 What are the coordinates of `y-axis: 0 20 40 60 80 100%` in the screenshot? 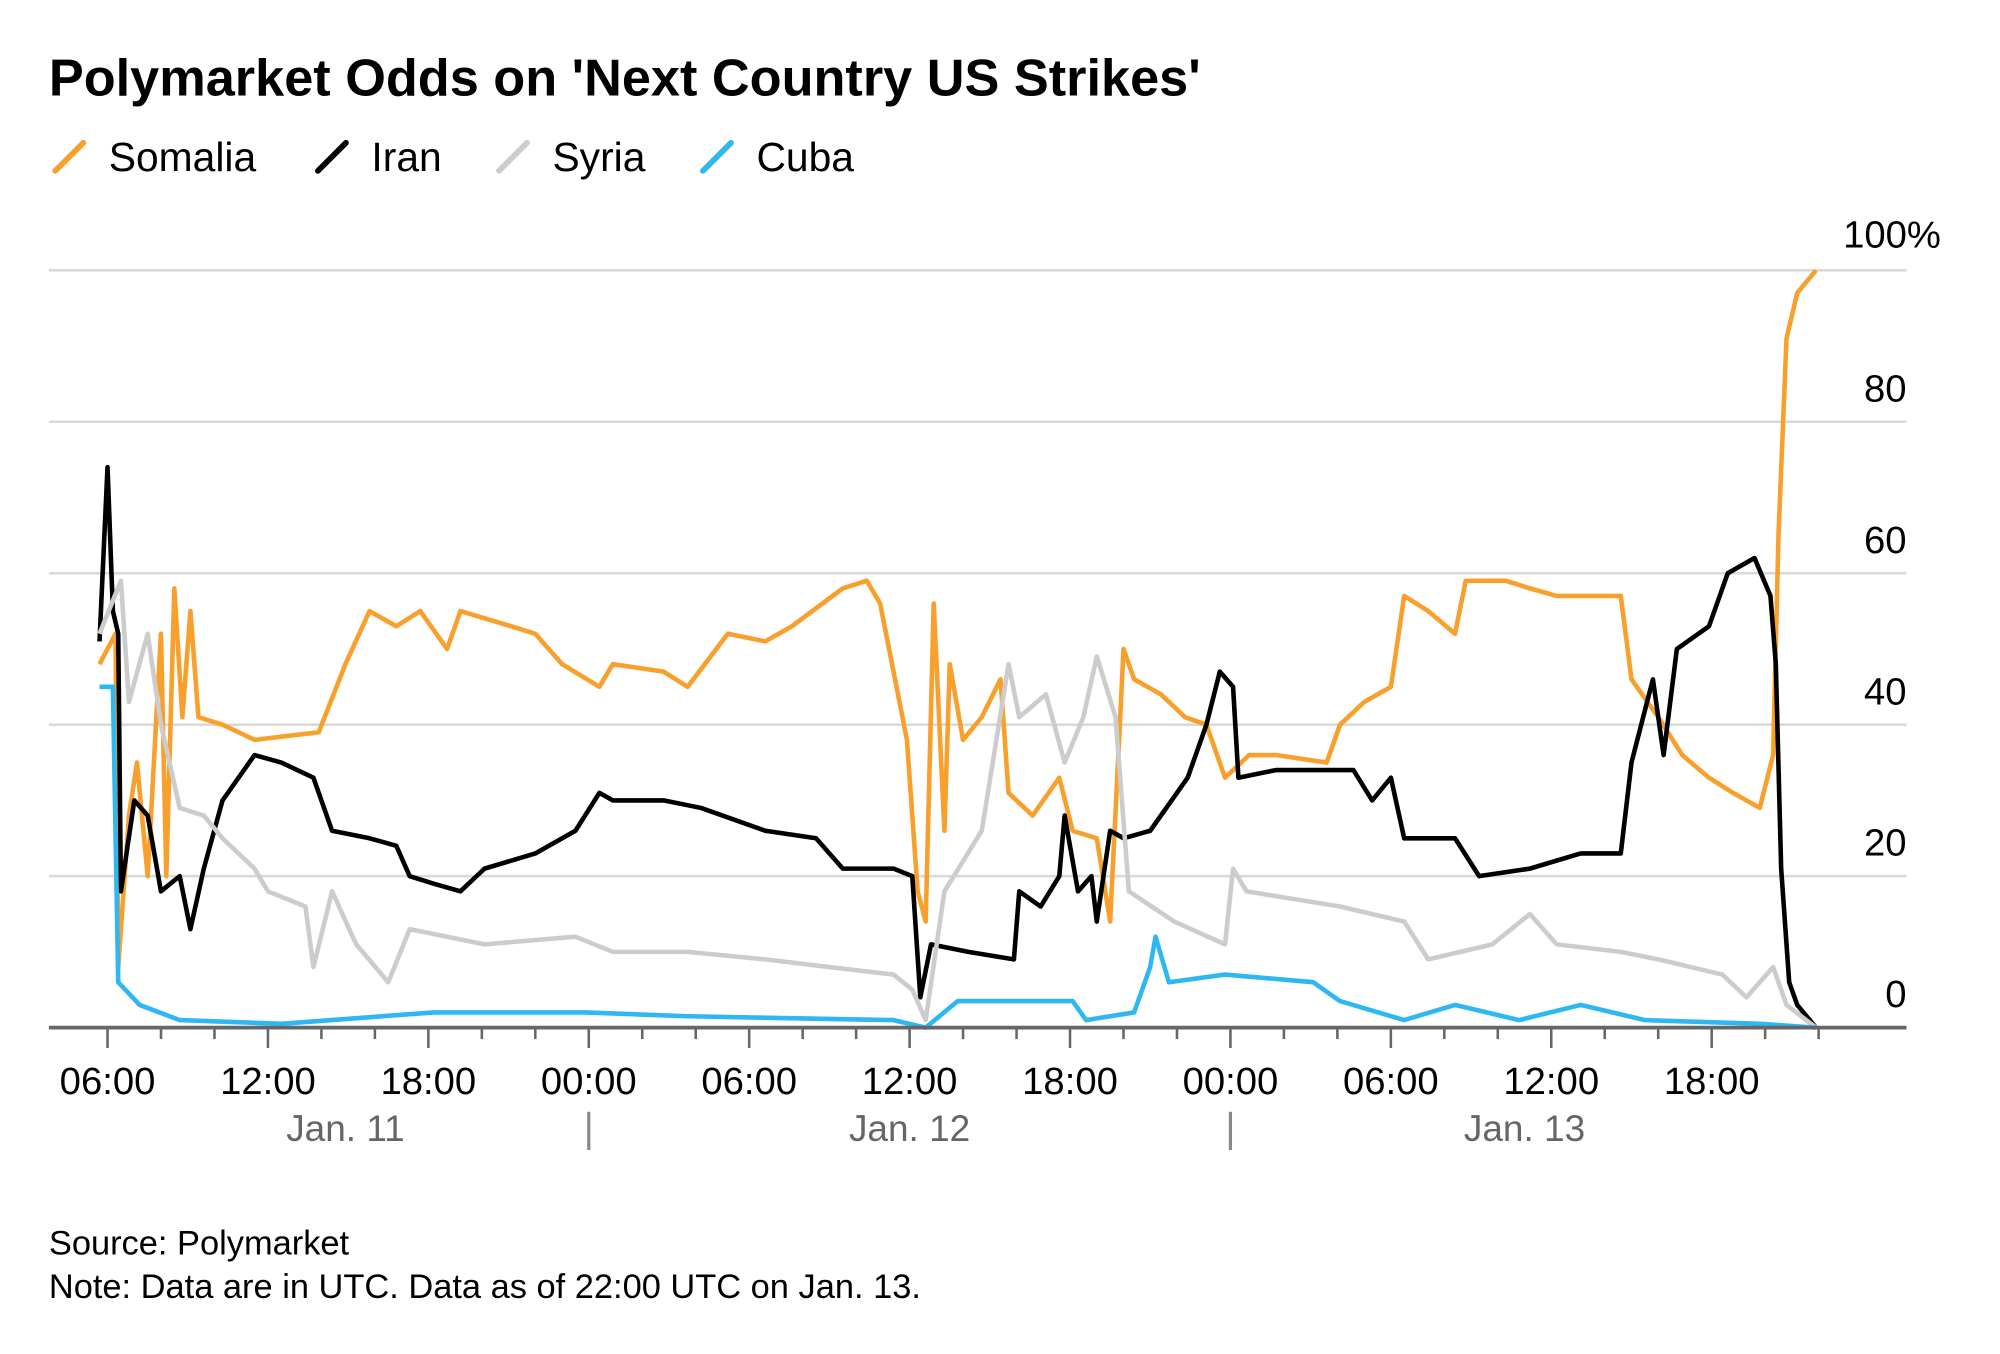 It's located at (1892, 614).